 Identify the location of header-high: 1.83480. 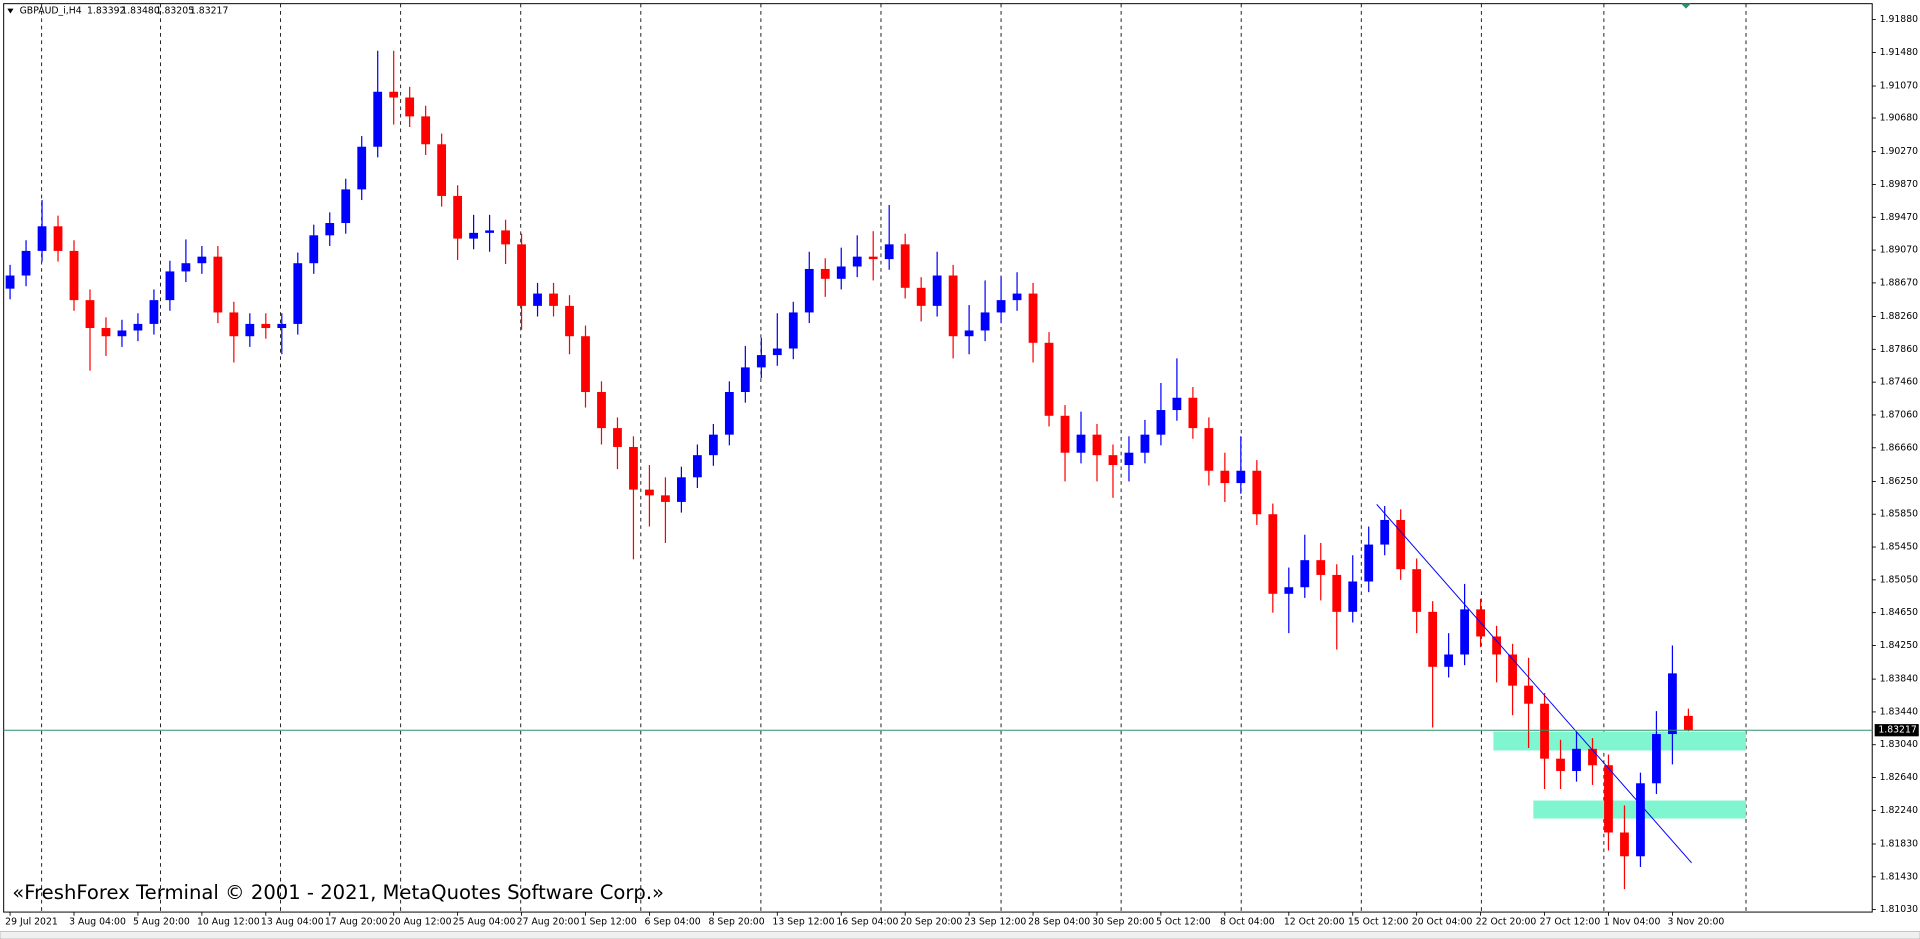
(140, 11).